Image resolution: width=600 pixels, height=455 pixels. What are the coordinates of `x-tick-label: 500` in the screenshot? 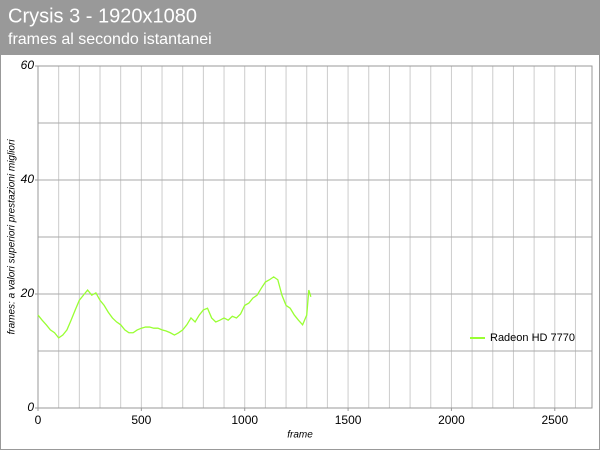 It's located at (141, 420).